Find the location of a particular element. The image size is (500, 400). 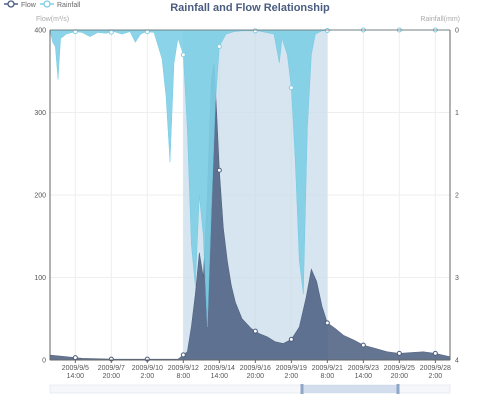

legend-flow-icon is located at coordinates (11, 4).